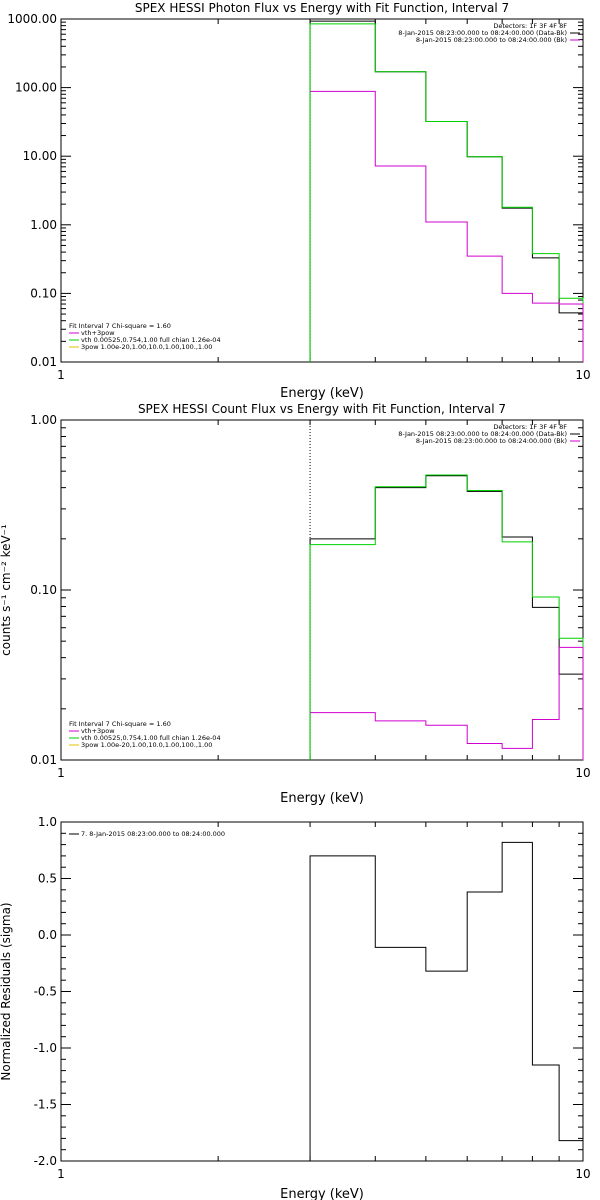 This screenshot has height=1200, width=600. I want to click on y-tick-label: 100.00, so click(36, 88).